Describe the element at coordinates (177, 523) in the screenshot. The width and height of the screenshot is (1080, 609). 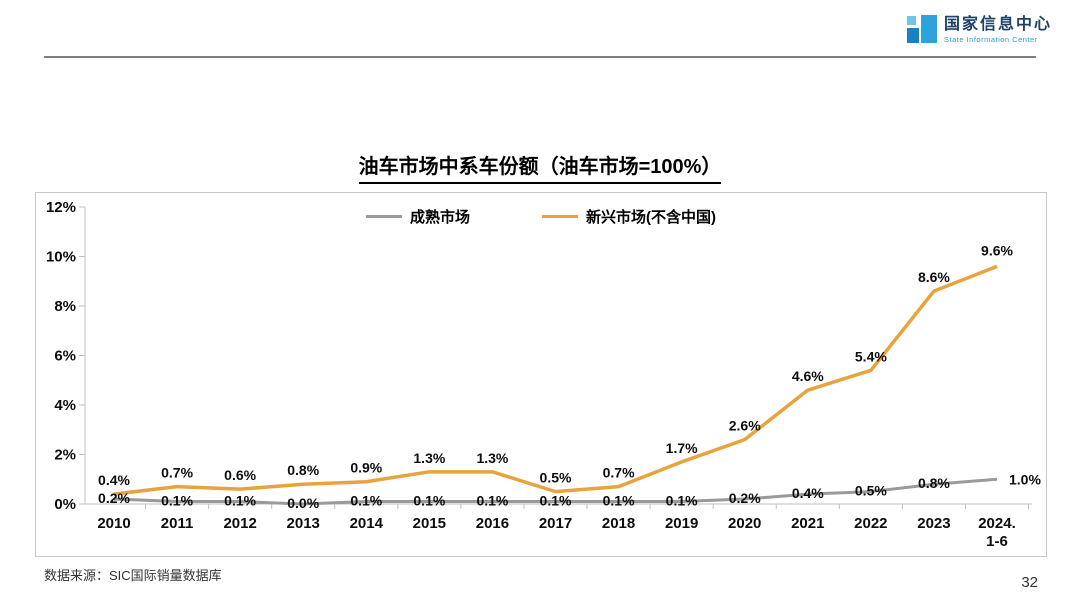
I see `x-tick-label: 2011` at that location.